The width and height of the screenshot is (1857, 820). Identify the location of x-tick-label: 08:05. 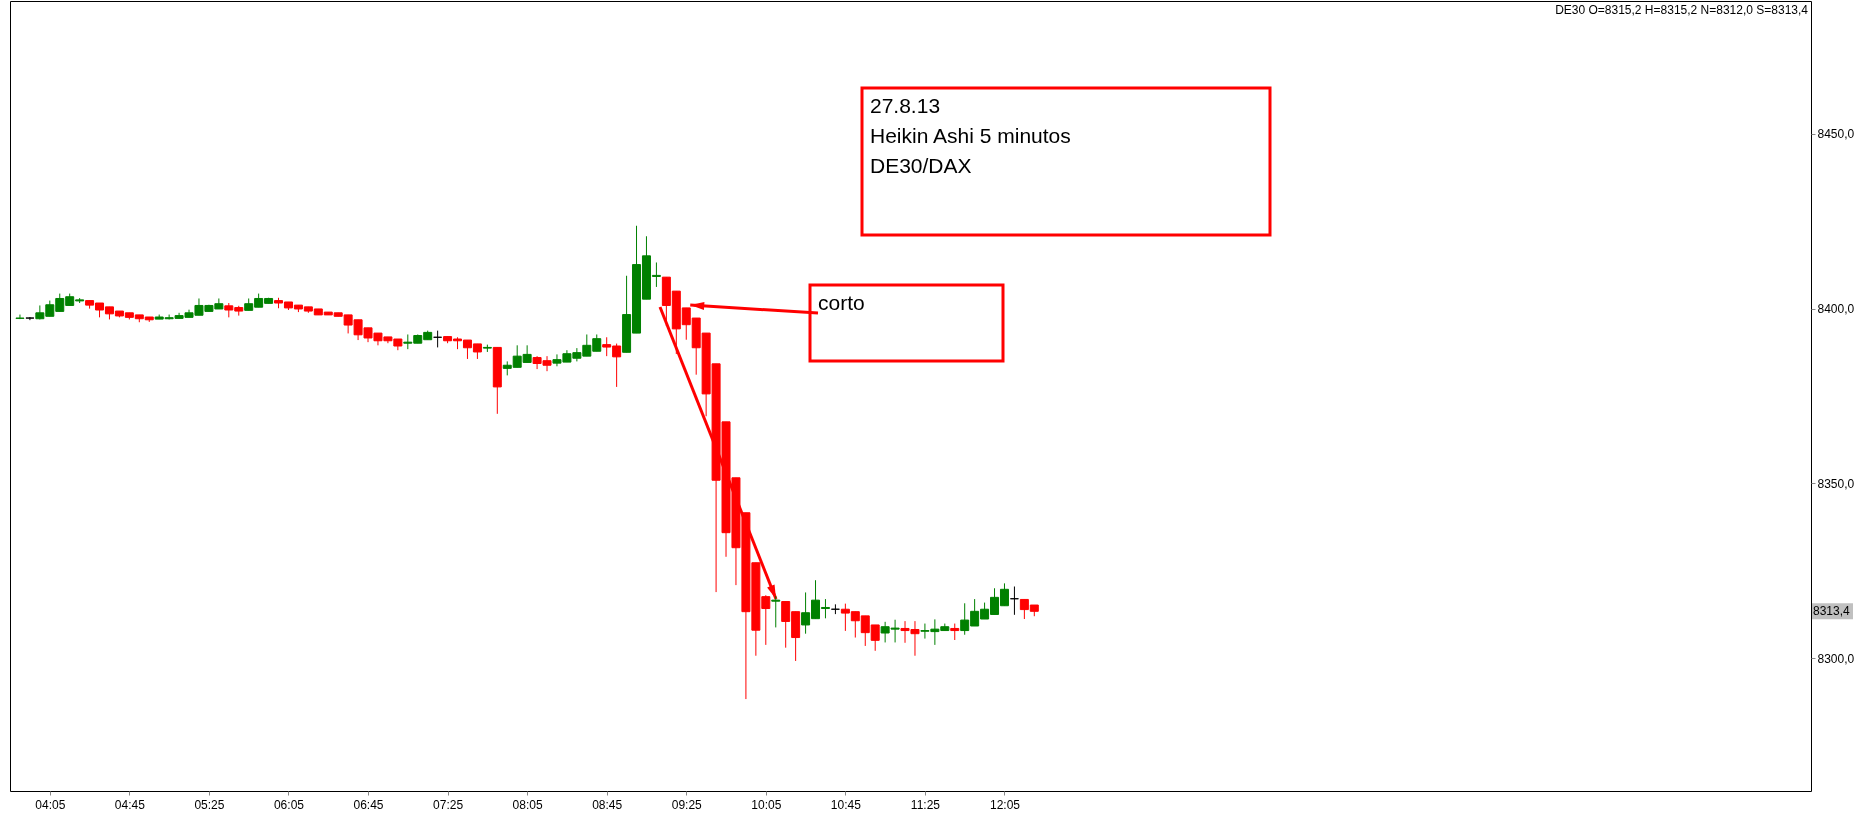
(527, 804).